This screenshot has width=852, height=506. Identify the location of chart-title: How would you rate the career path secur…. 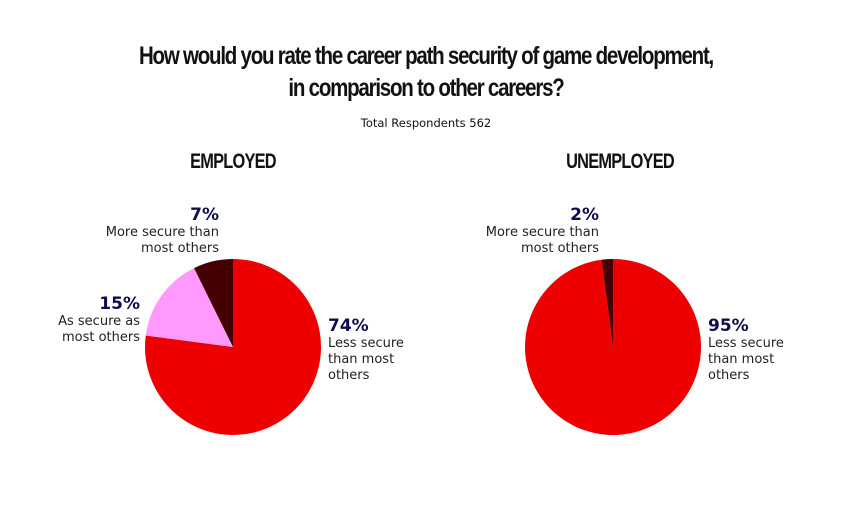
(426, 72).